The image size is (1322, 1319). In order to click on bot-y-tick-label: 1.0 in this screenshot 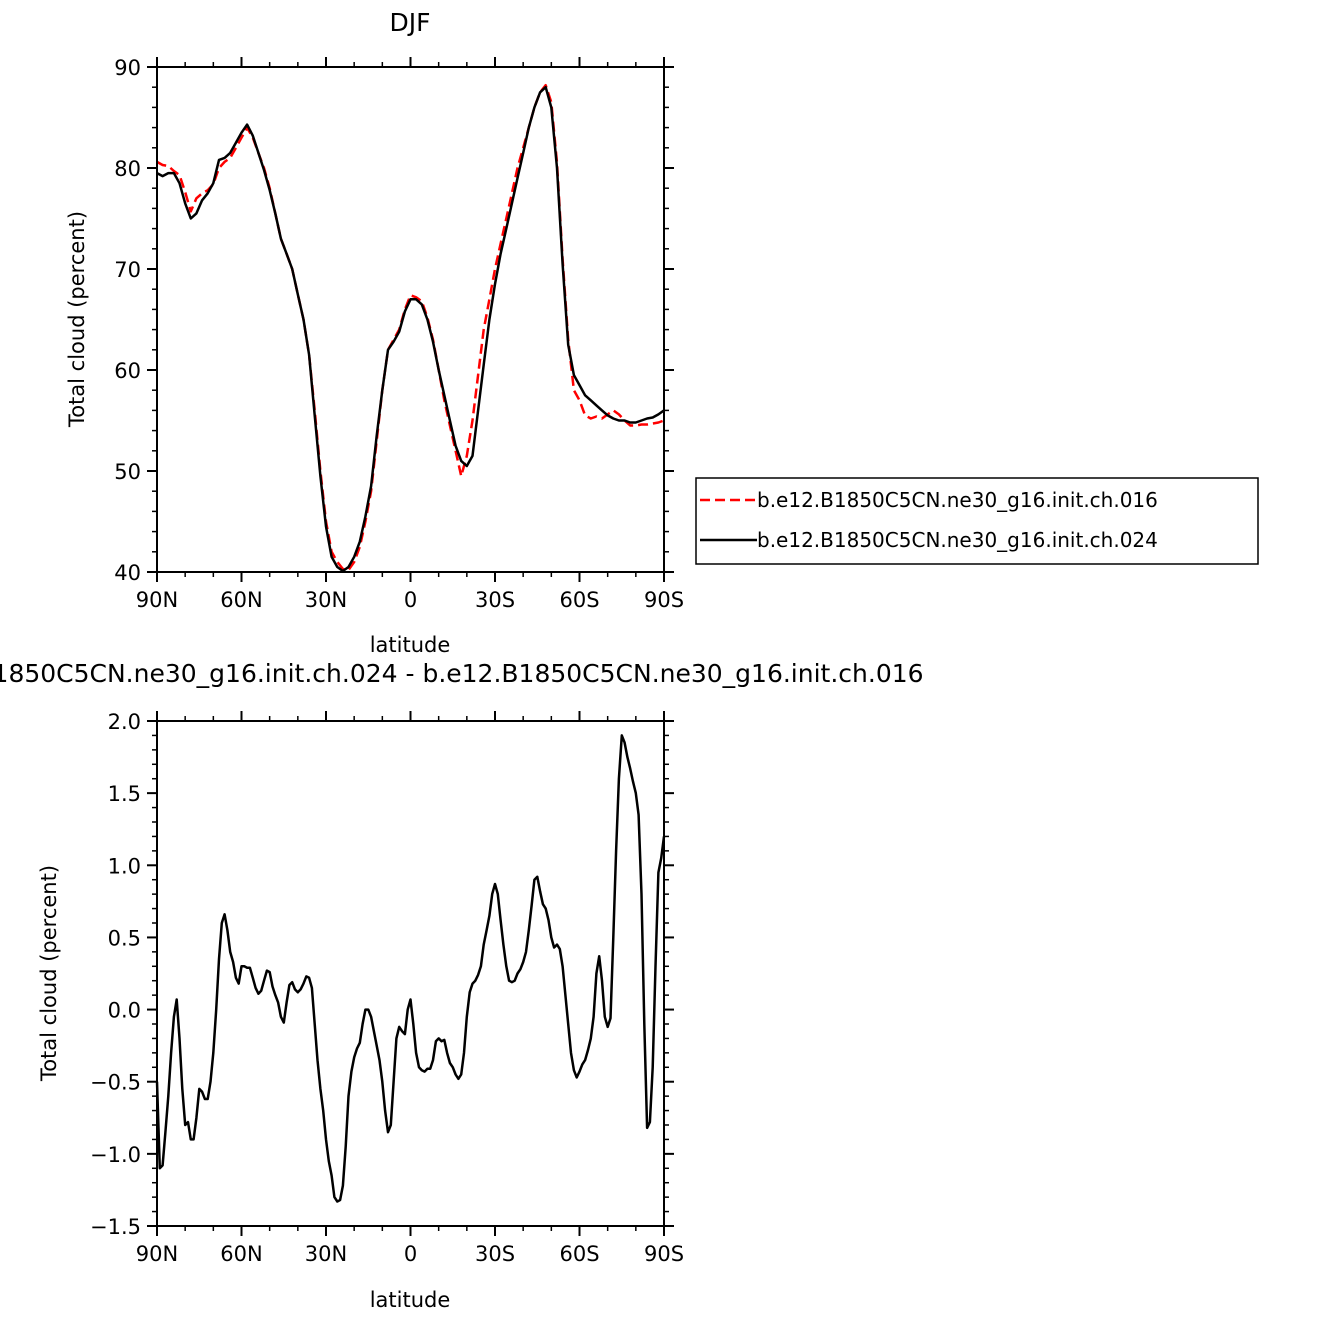, I will do `click(124, 866)`.